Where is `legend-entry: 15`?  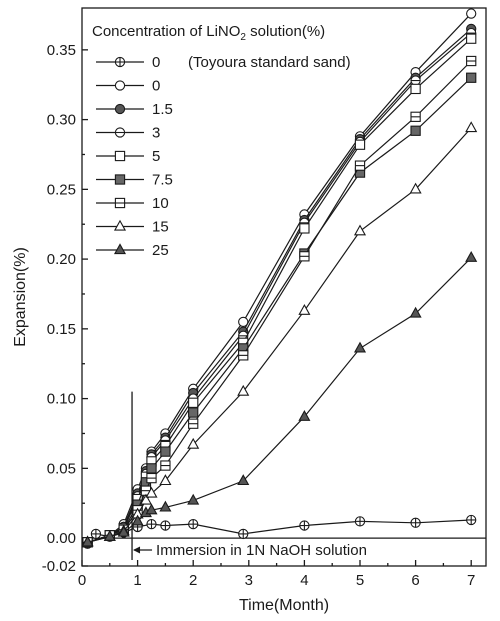
legend-entry: 15 is located at coordinates (132, 227).